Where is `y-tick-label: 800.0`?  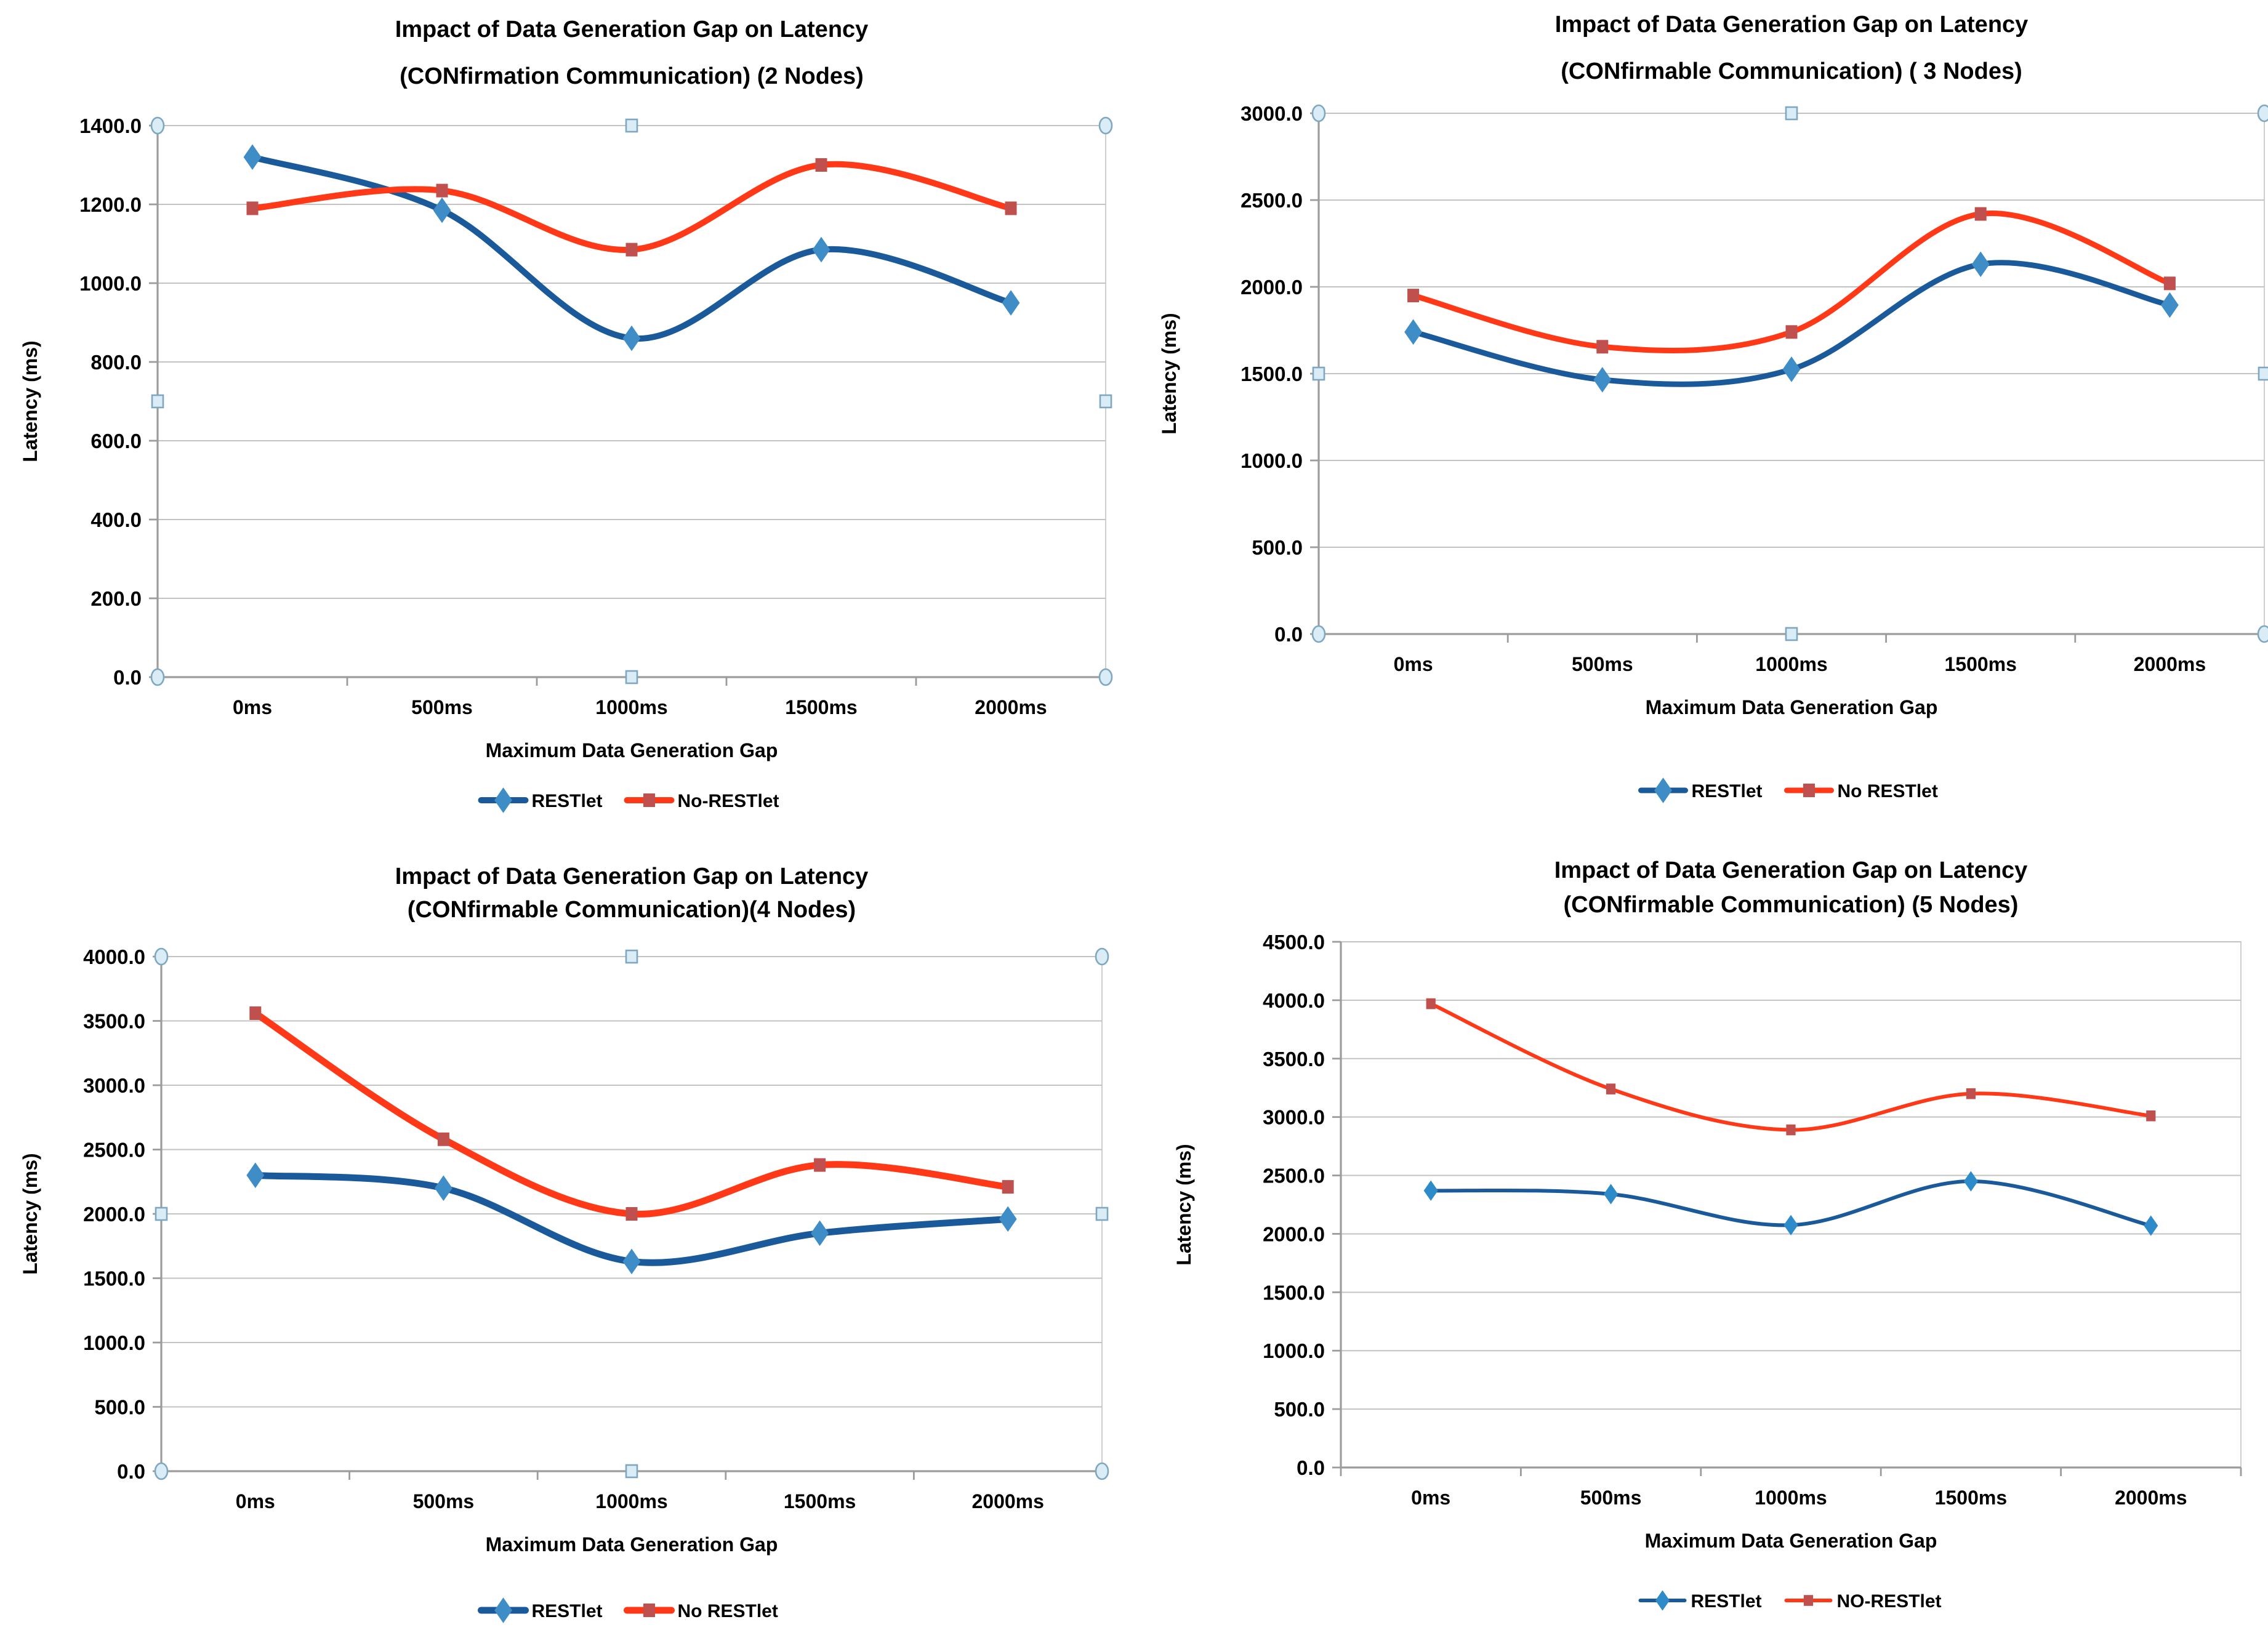 y-tick-label: 800.0 is located at coordinates (116, 362).